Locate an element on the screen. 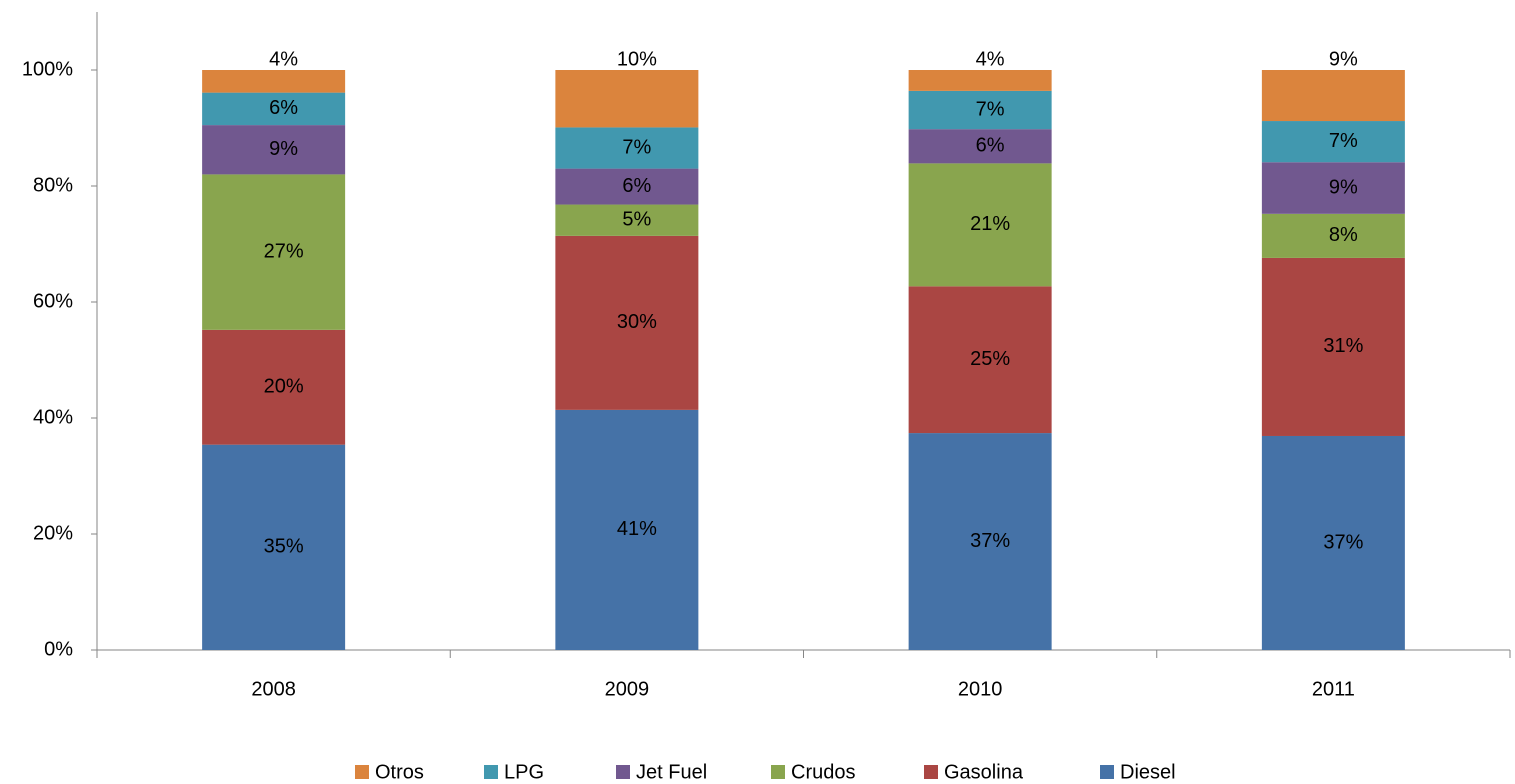  legend-label: Jet Fuel is located at coordinates (671, 772).